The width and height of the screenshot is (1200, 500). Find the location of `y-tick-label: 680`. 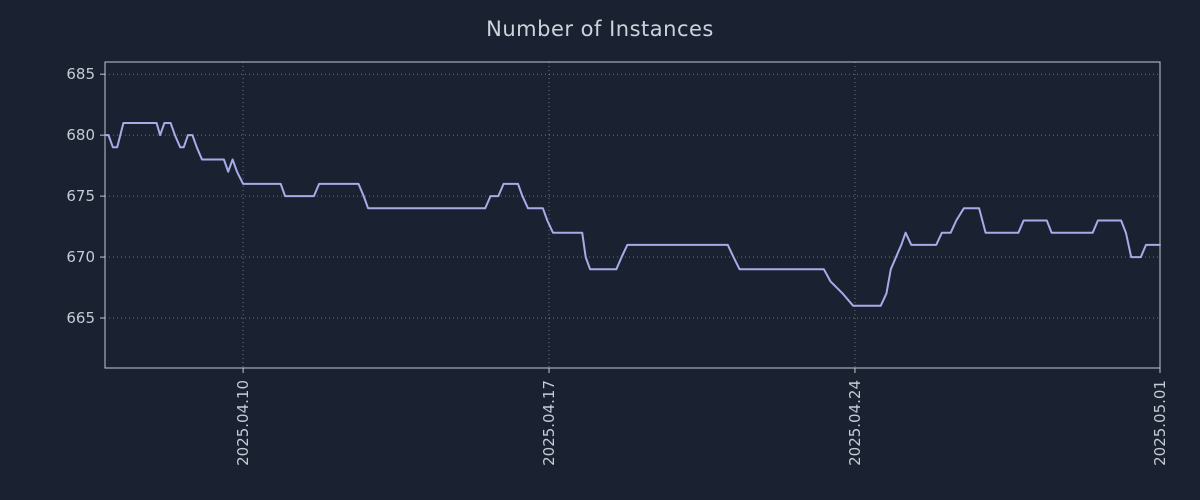

y-tick-label: 680 is located at coordinates (80, 135).